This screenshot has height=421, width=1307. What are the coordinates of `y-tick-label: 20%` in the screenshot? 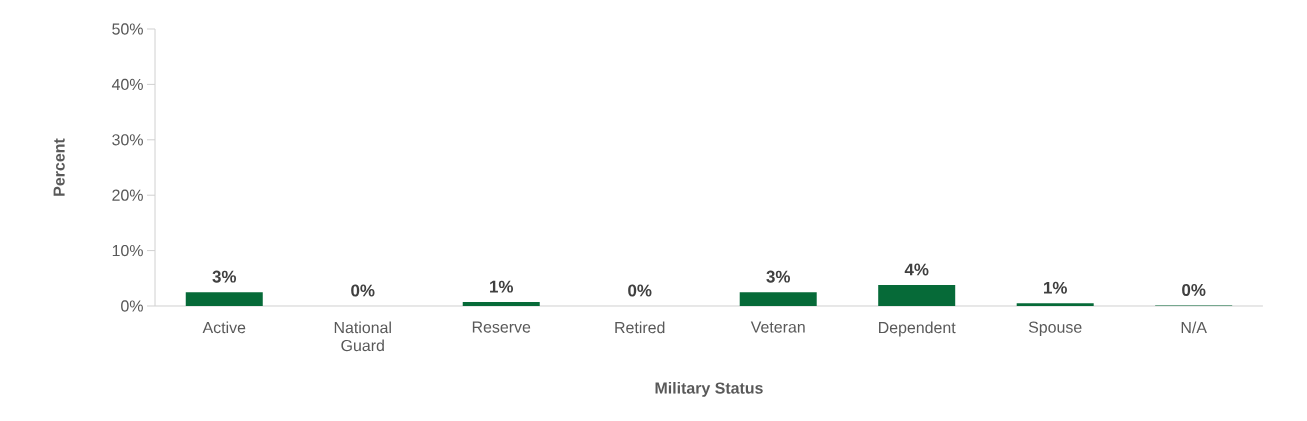 It's located at (127, 195).